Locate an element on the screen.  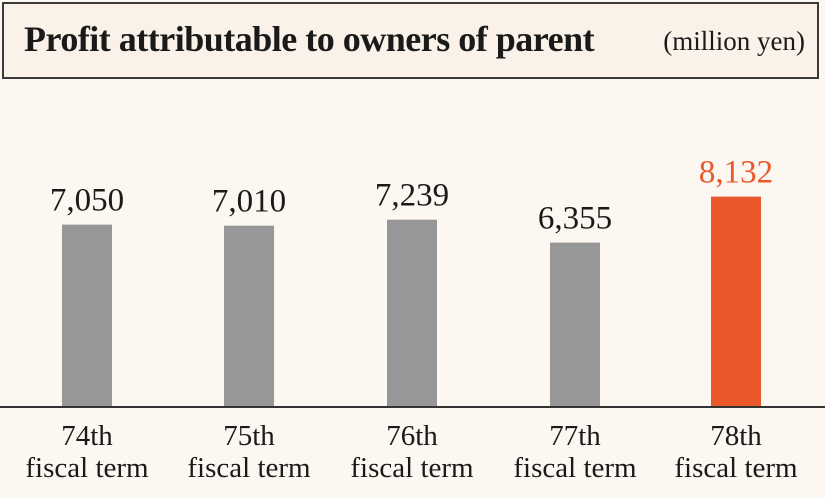
unit-label: (million yen) is located at coordinates (734, 41).